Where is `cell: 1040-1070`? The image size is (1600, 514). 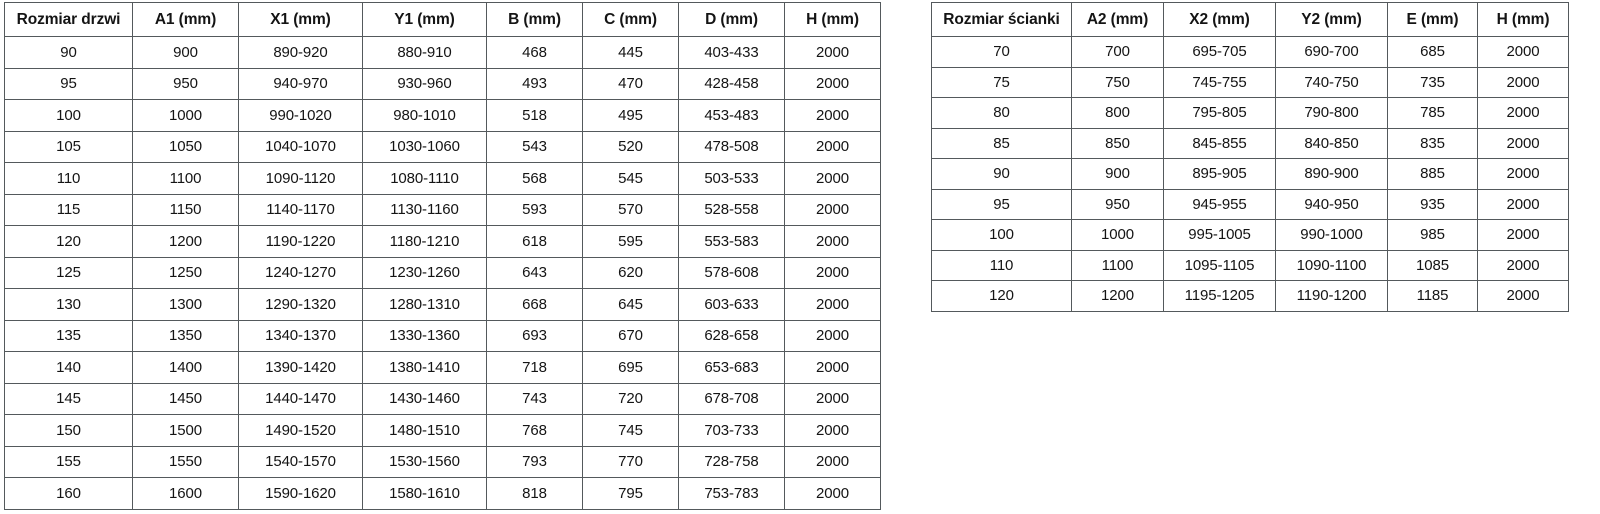
cell: 1040-1070 is located at coordinates (300, 146).